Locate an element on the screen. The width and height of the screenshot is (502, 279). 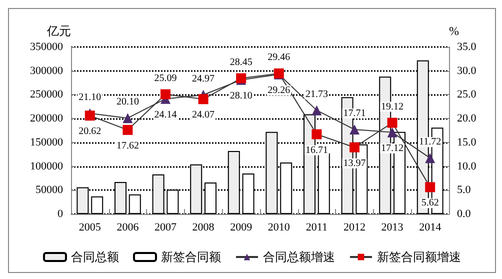
data-label: 21.73 is located at coordinates (316, 94).